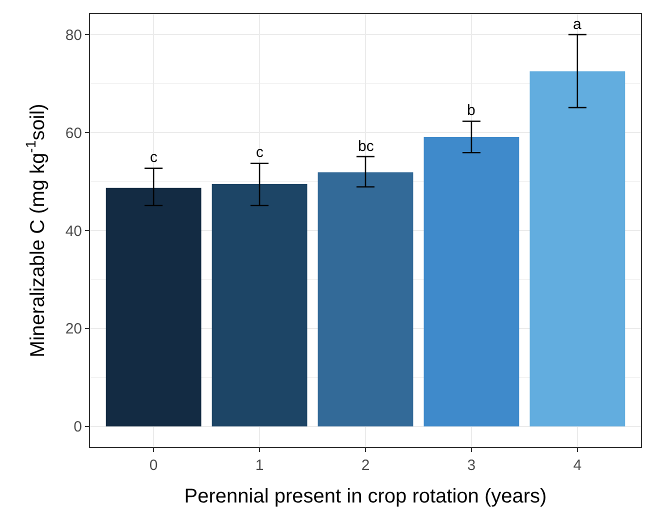 The image size is (654, 515). Describe the element at coordinates (471, 110) in the screenshot. I see `annotation: b` at that location.